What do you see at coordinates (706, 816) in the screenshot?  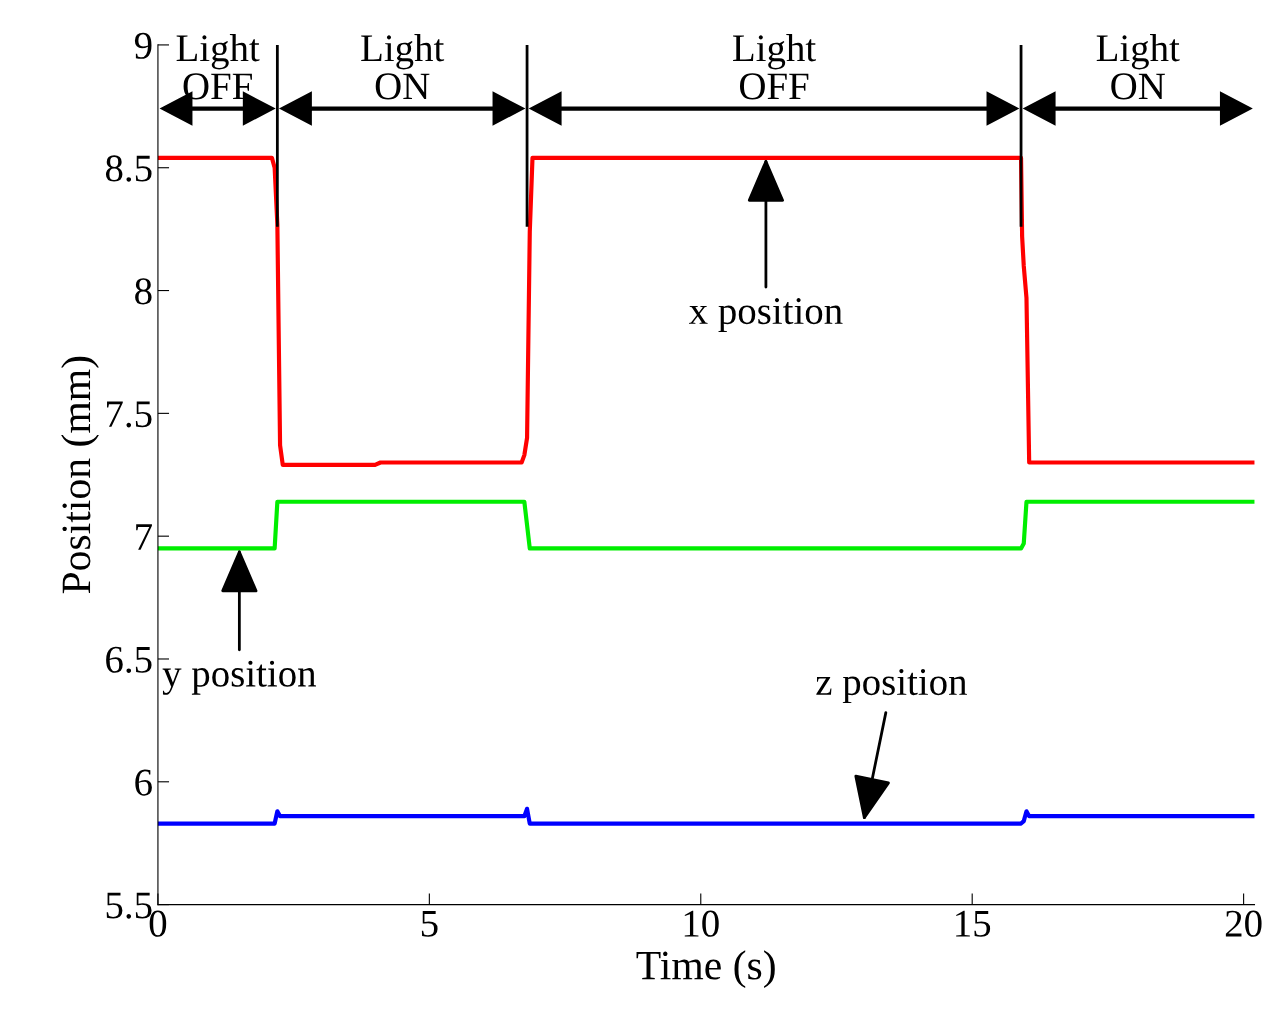 I see `line-series` at bounding box center [706, 816].